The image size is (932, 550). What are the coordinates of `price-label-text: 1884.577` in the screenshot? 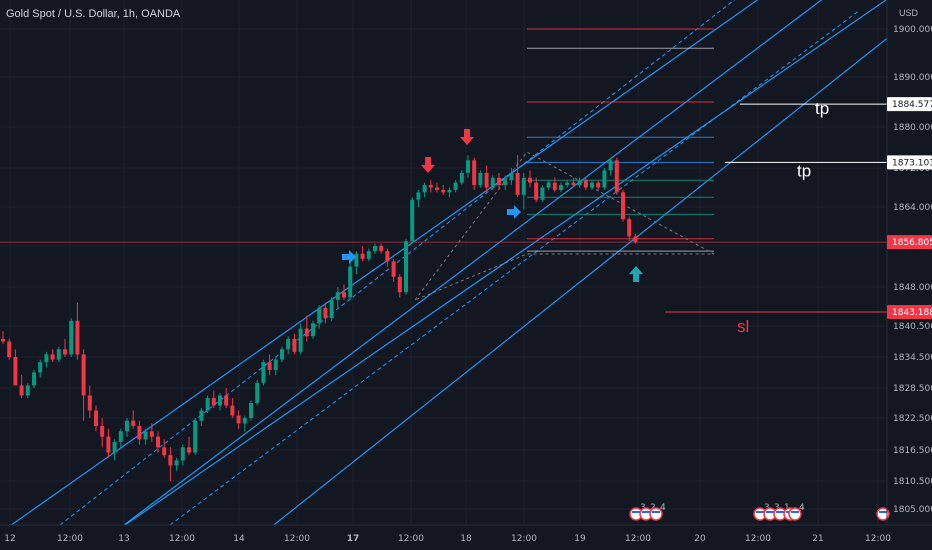 It's located at (912, 105).